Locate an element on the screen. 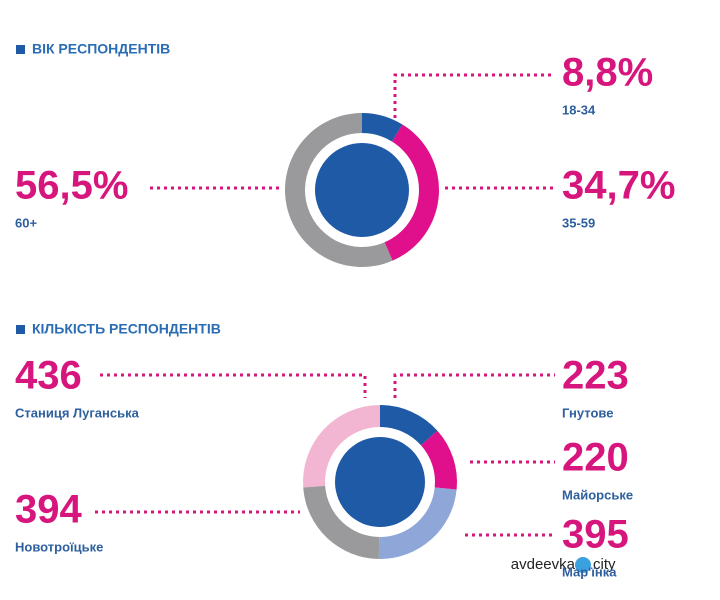 Image resolution: width=720 pixels, height=600 pixels. category-label: 18-34 is located at coordinates (579, 109).